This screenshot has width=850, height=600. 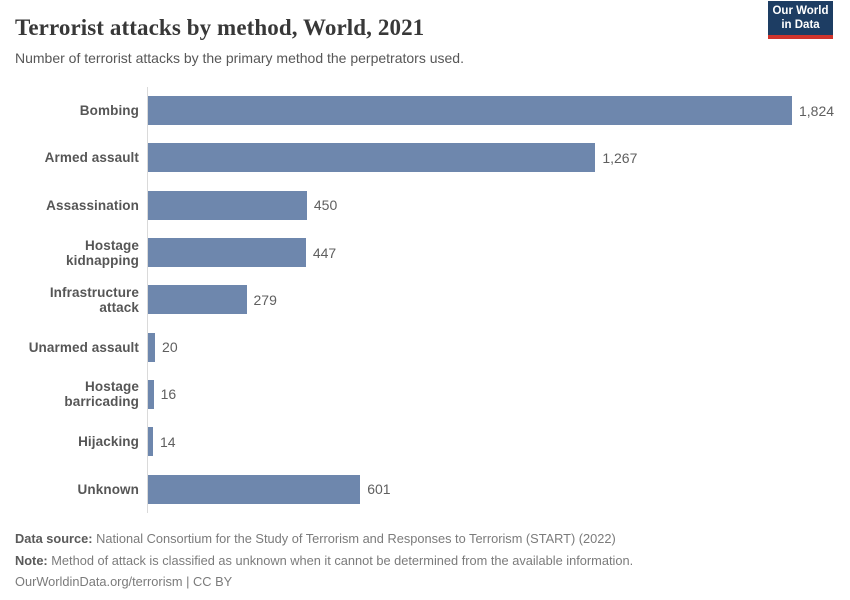 I want to click on value-label: 16, so click(x=168, y=394).